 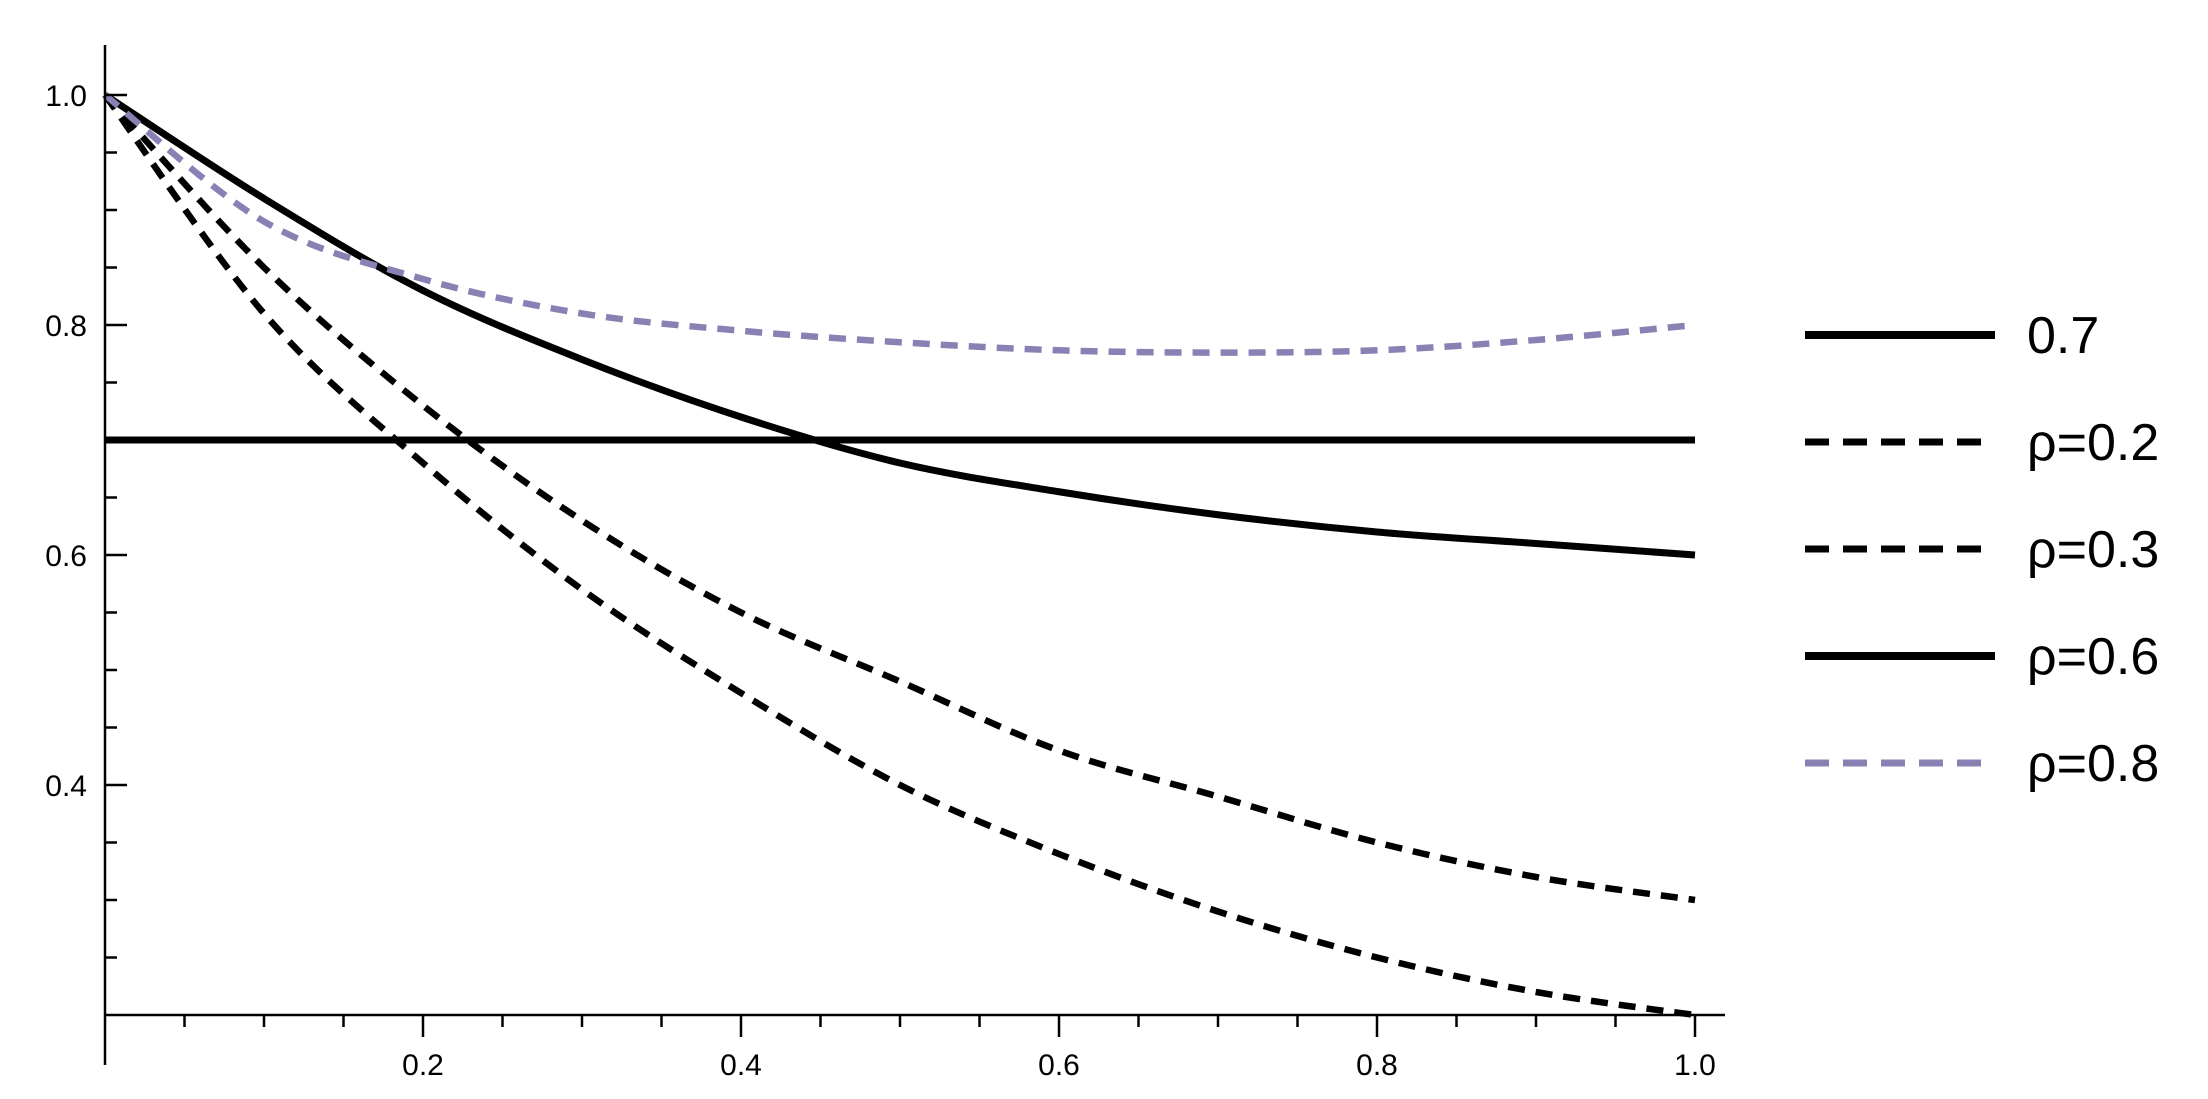 What do you see at coordinates (741, 1065) in the screenshot?
I see `x-tick-label: 0.4` at bounding box center [741, 1065].